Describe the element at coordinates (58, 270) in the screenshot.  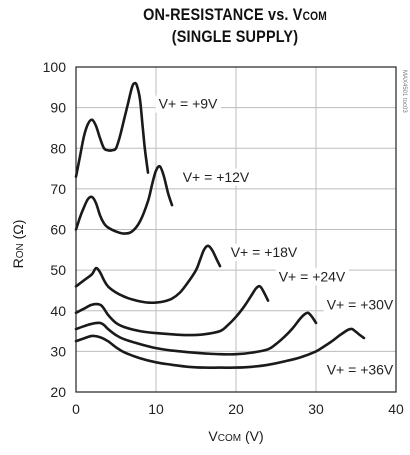
I see `y-tick-label: 50` at that location.